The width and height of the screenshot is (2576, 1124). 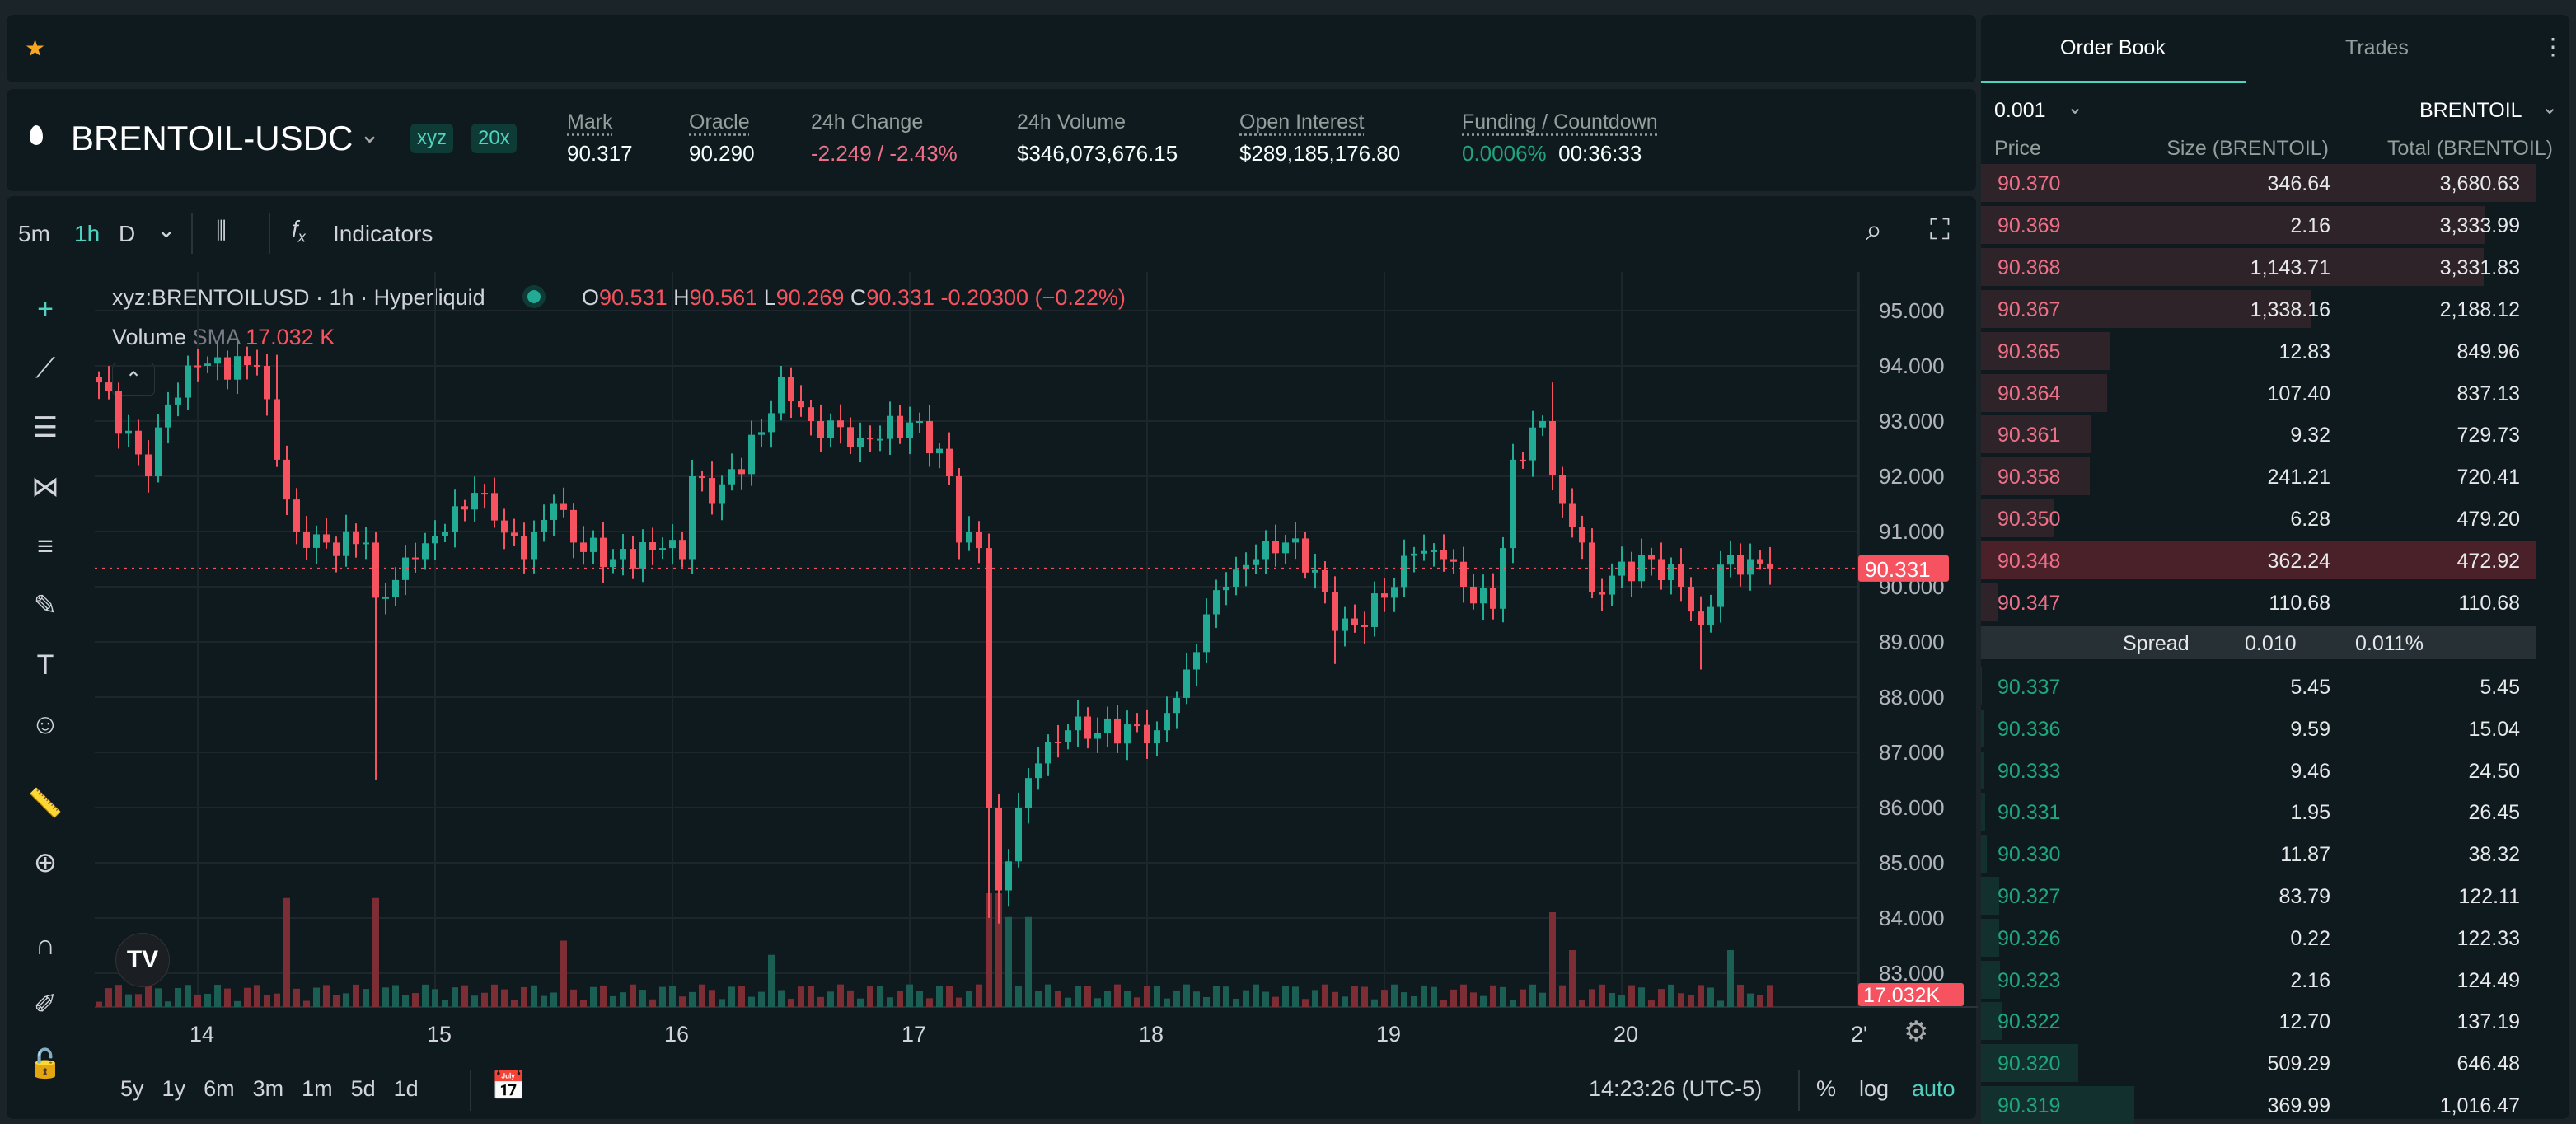 What do you see at coordinates (87, 234) in the screenshot?
I see `interval-1h: 1h` at bounding box center [87, 234].